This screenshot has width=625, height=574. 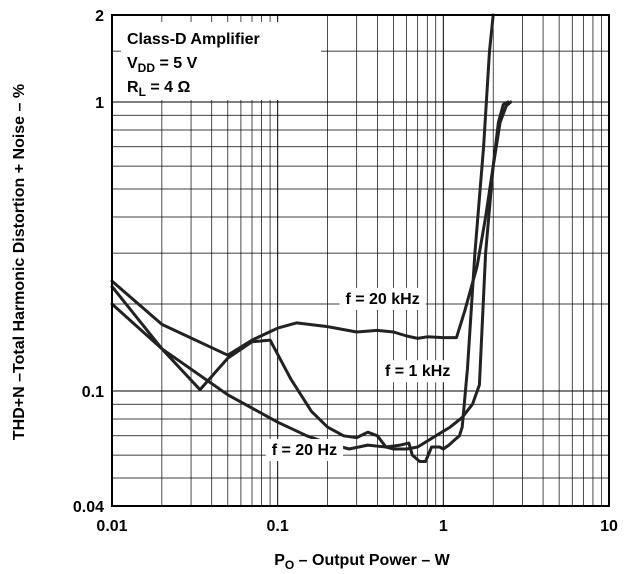 I want to click on condition-line-0: Class-D Amplifier, so click(x=193, y=39).